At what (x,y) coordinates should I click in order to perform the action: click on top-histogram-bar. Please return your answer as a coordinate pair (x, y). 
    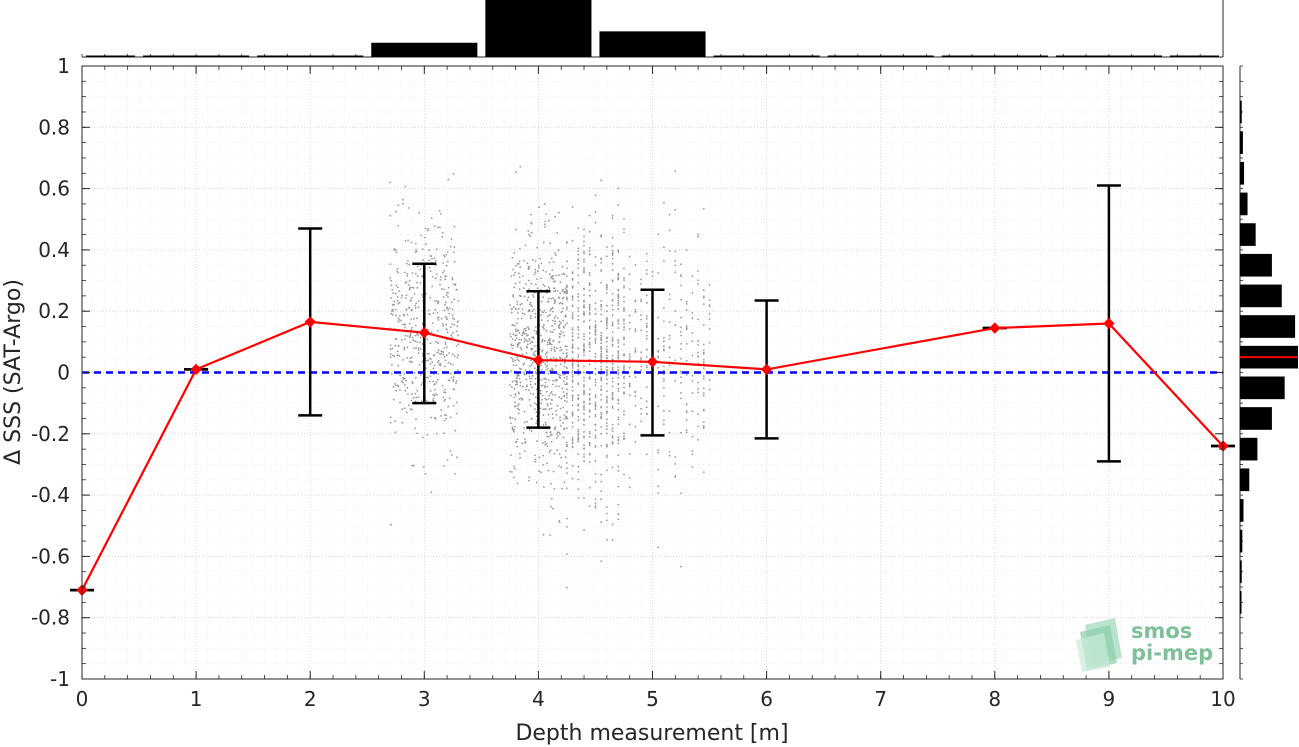
    Looking at the image, I should click on (310, 56).